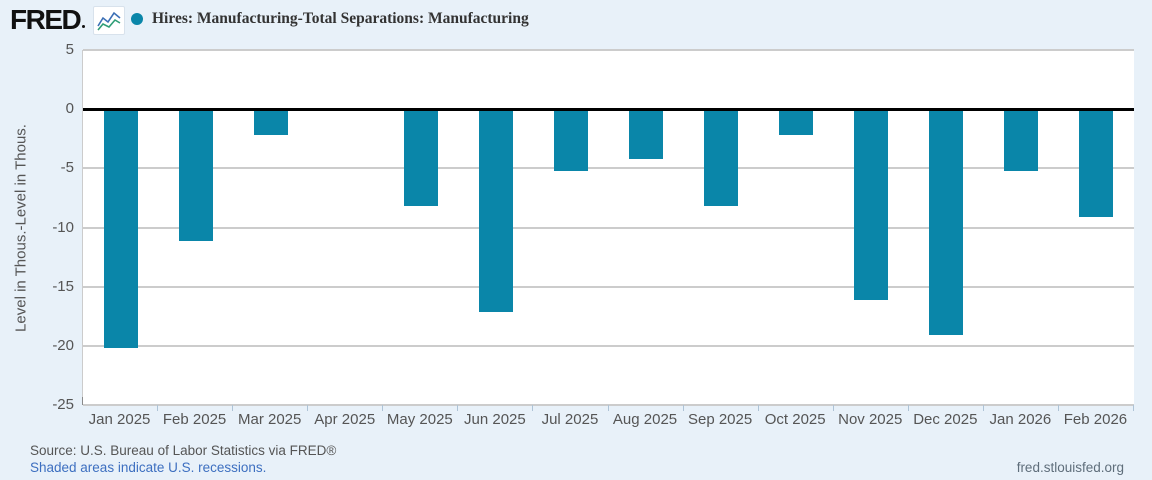  I want to click on bar-oct-2025, so click(796, 122).